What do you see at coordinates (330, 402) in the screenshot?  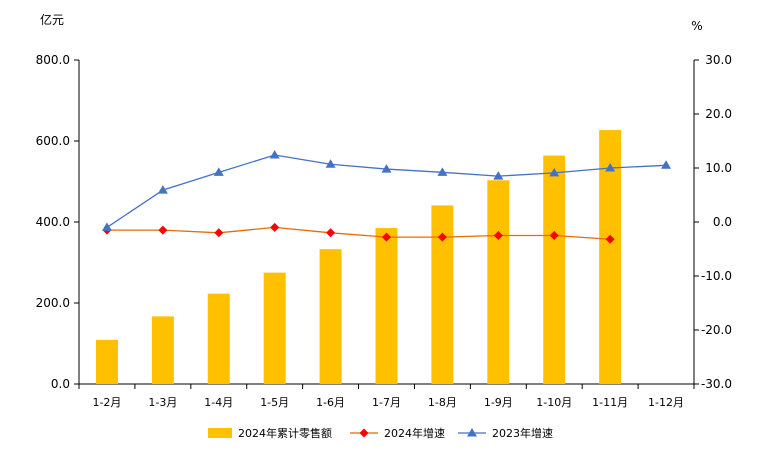 I see `x-tick-label: 1-6月` at bounding box center [330, 402].